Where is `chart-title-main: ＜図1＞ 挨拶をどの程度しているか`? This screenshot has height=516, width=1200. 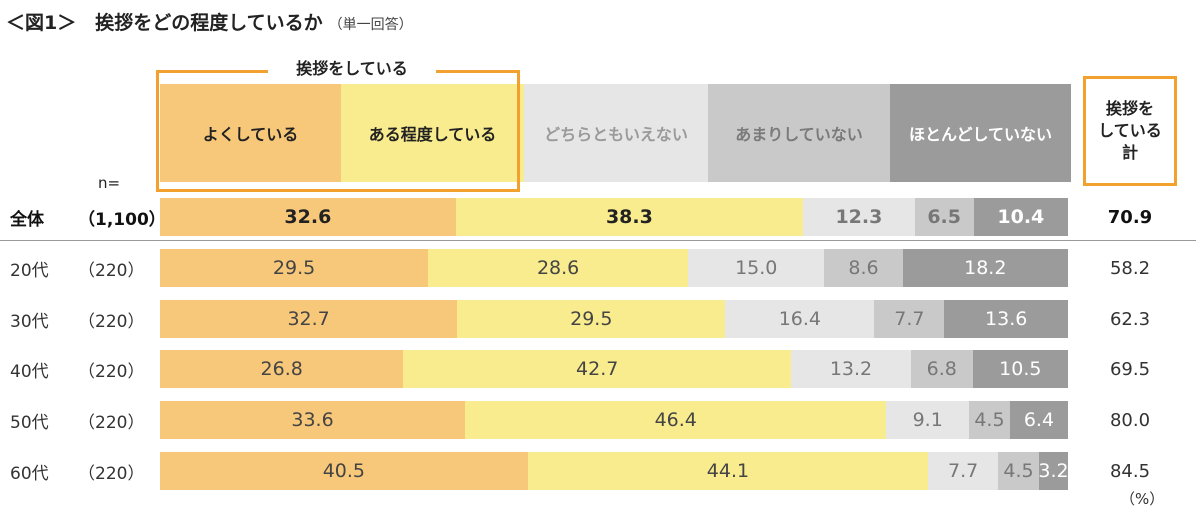
chart-title-main: ＜図1＞ 挨拶をどの程度しているか is located at coordinates (164, 23).